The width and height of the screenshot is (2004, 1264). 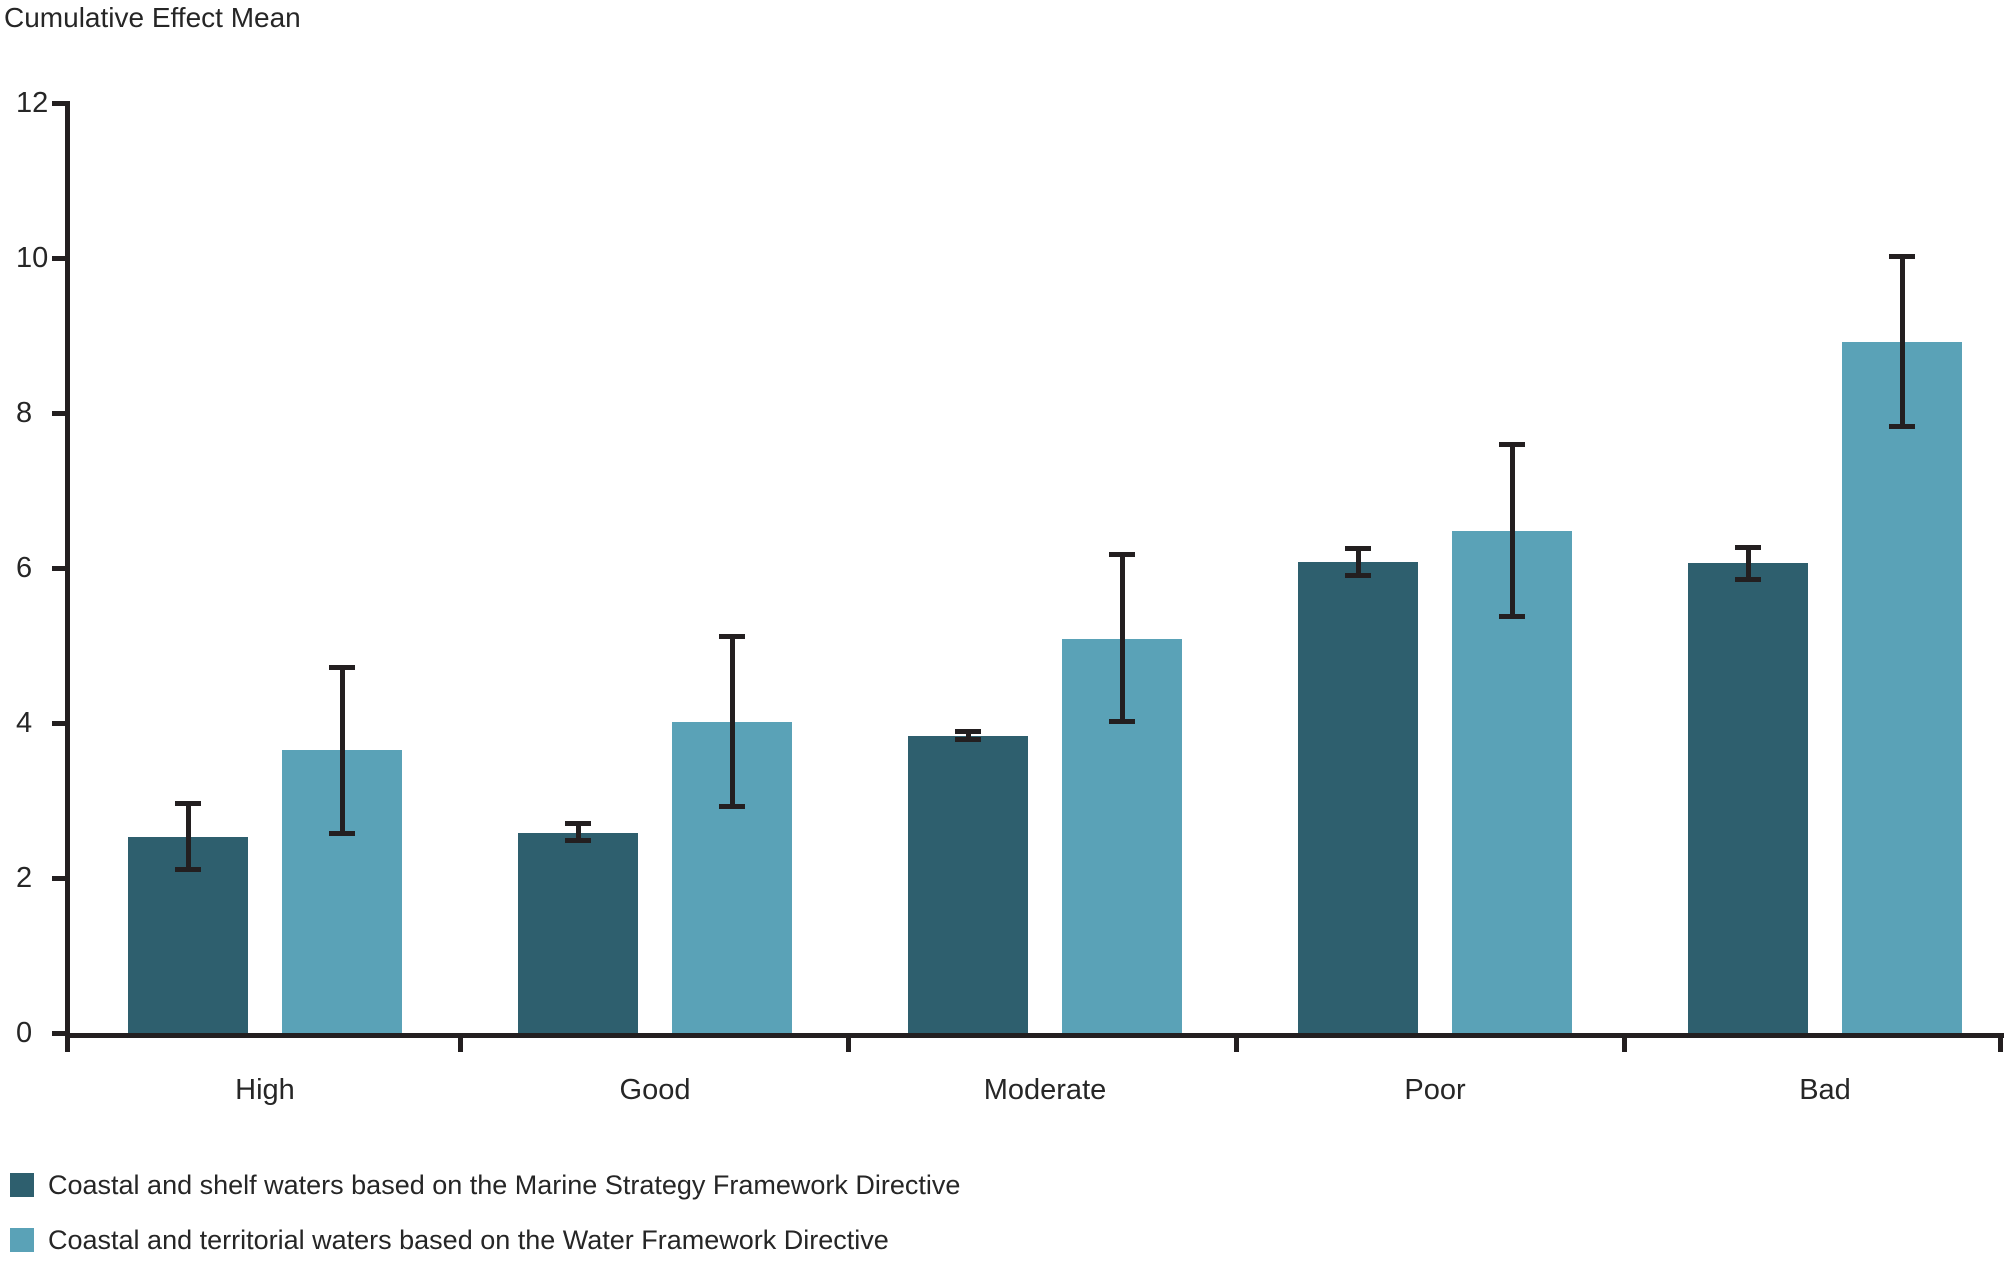 I want to click on errorbar-msfd-poor, so click(x=1358, y=562).